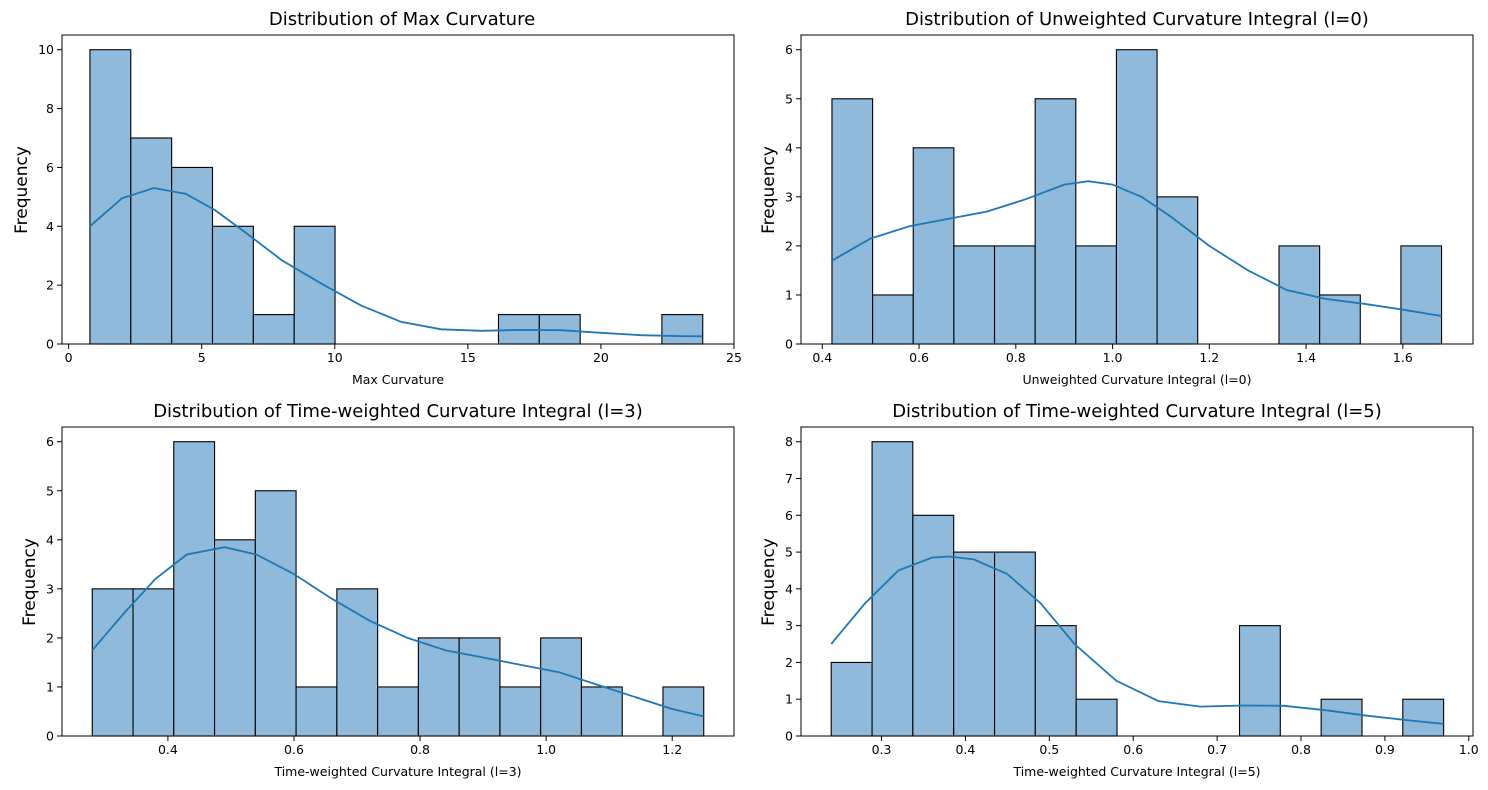 This screenshot has width=1488, height=790. What do you see at coordinates (1136, 379) in the screenshot?
I see `x-axis-label: Unweighted Curvature Integral (l=0)` at bounding box center [1136, 379].